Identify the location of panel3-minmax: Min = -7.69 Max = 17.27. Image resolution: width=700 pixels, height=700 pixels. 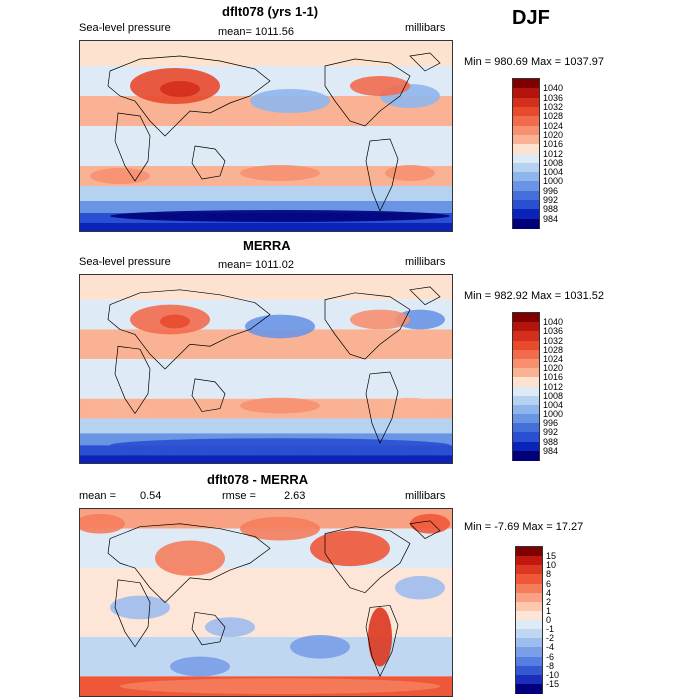
(524, 527).